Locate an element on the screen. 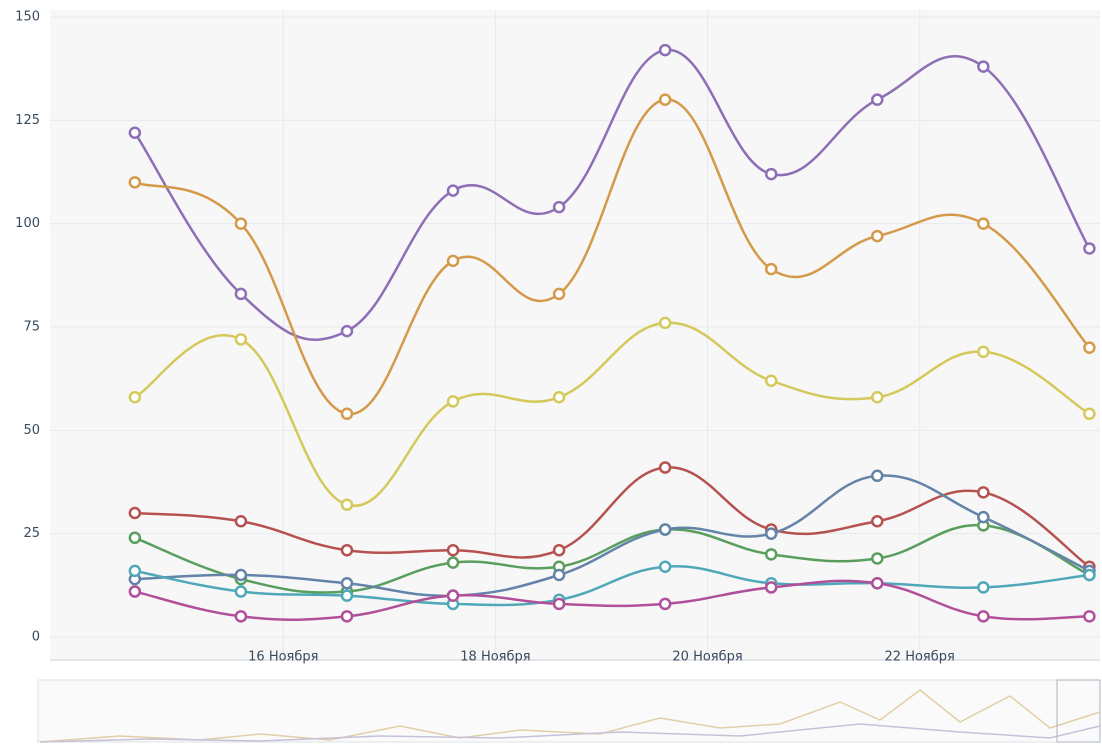 The height and width of the screenshot is (744, 1102). x-tick-label: 18 Ноября is located at coordinates (495, 657).